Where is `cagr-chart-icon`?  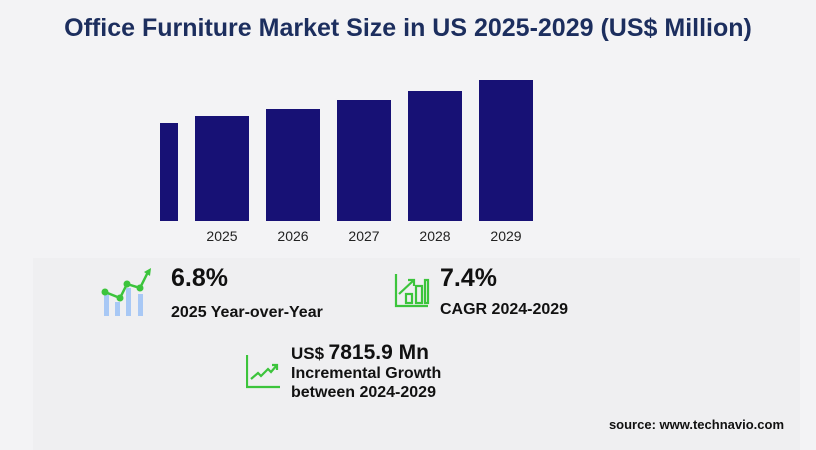
cagr-chart-icon is located at coordinates (412, 291).